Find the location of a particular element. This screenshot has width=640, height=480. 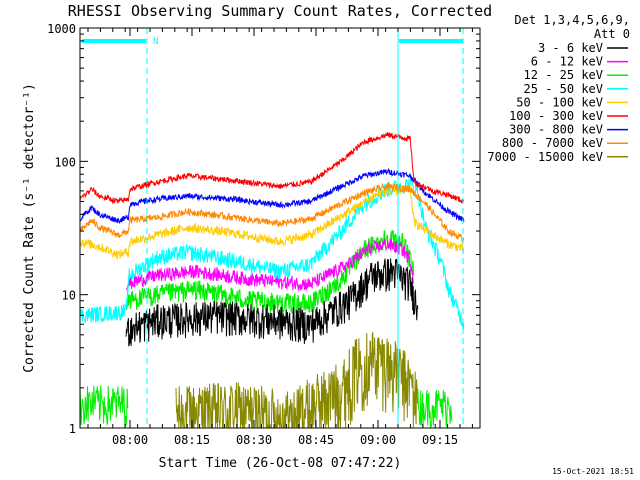

night-flag-label: N is located at coordinates (155, 42).